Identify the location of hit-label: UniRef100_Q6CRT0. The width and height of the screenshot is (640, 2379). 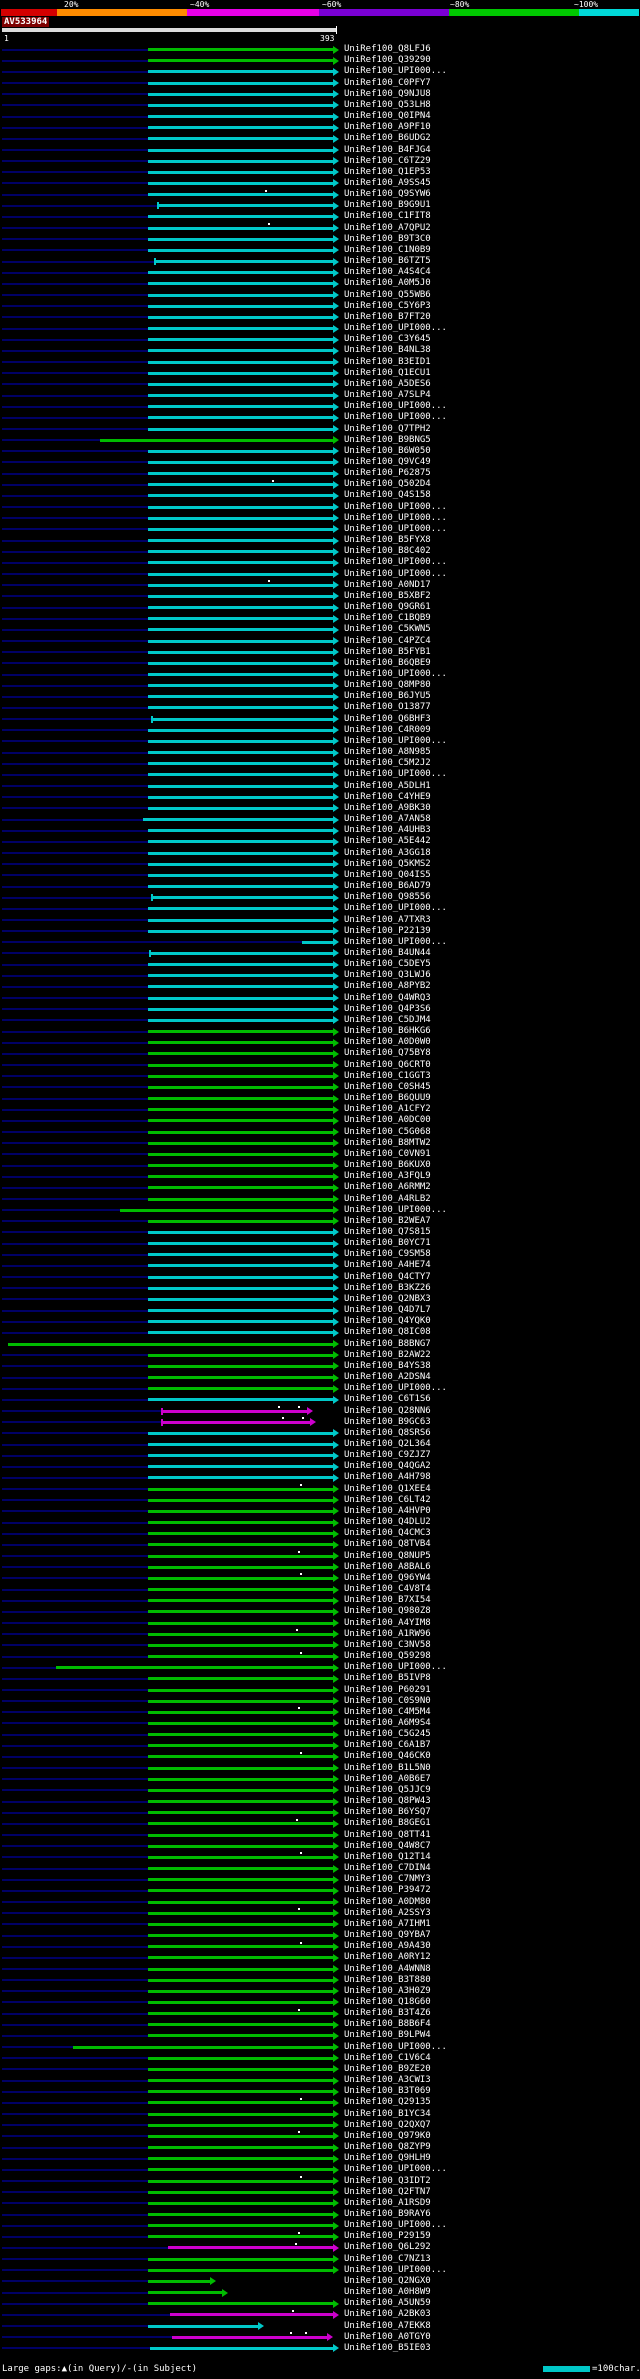
(387, 1064).